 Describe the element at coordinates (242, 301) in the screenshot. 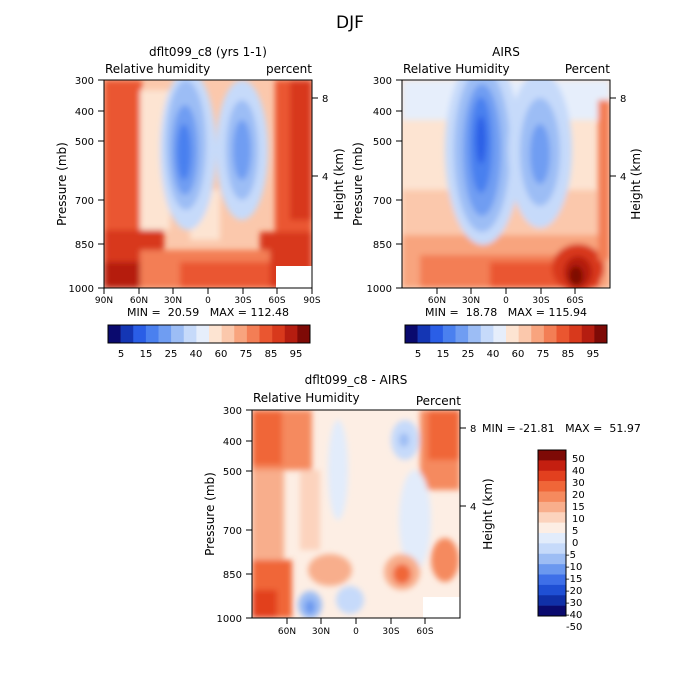

I see `panel-model-xtick: 30S` at that location.